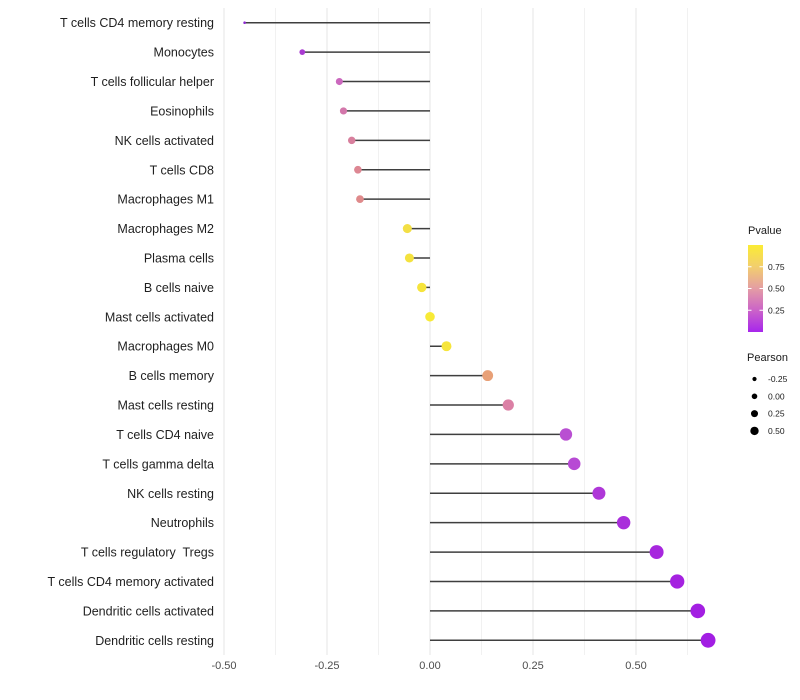 This screenshot has width=800, height=700. What do you see at coordinates (158, 464) in the screenshot?
I see `category-label: T cells gamma delta` at bounding box center [158, 464].